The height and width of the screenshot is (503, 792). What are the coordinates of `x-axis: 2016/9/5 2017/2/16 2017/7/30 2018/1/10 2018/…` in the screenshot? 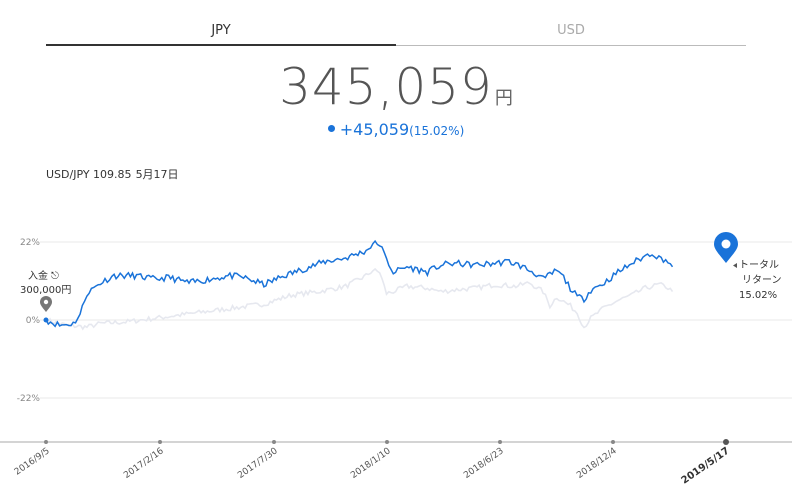 It's located at (396, 463).